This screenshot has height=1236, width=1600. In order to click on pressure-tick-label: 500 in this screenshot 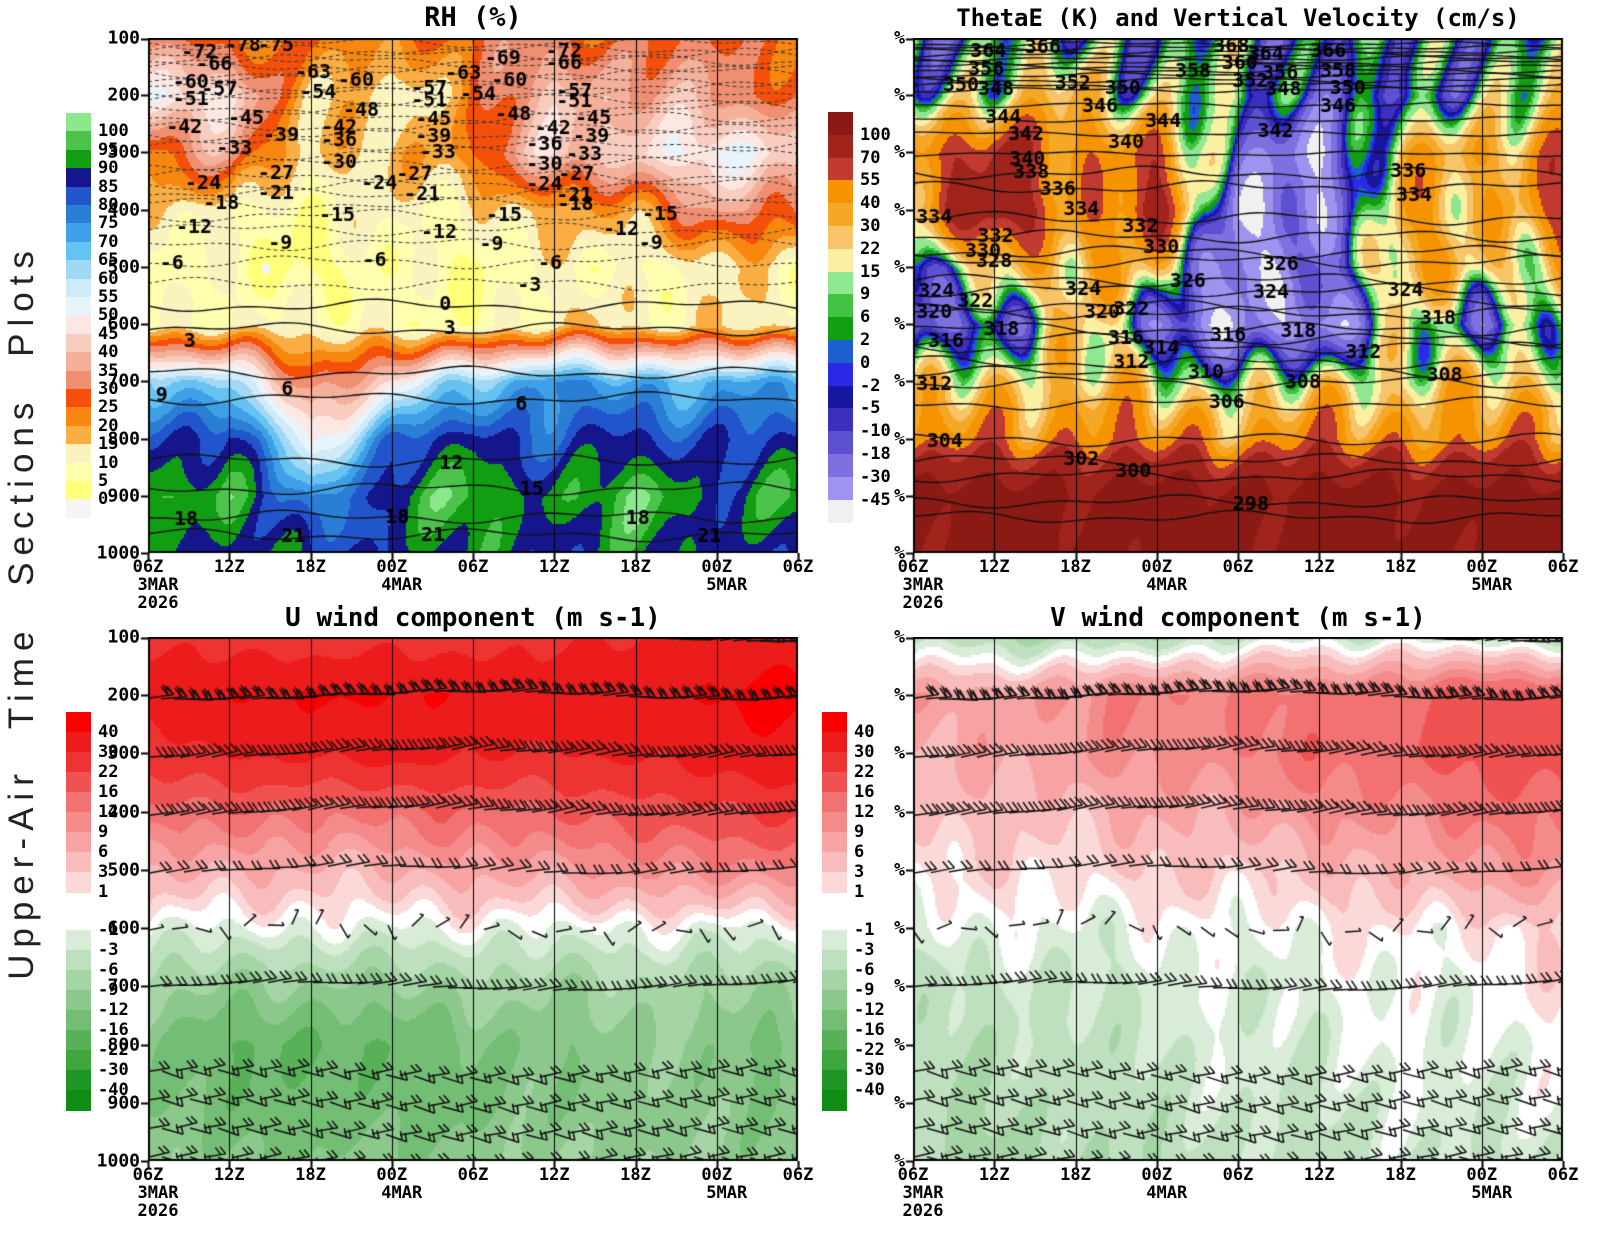, I will do `click(123, 267)`.